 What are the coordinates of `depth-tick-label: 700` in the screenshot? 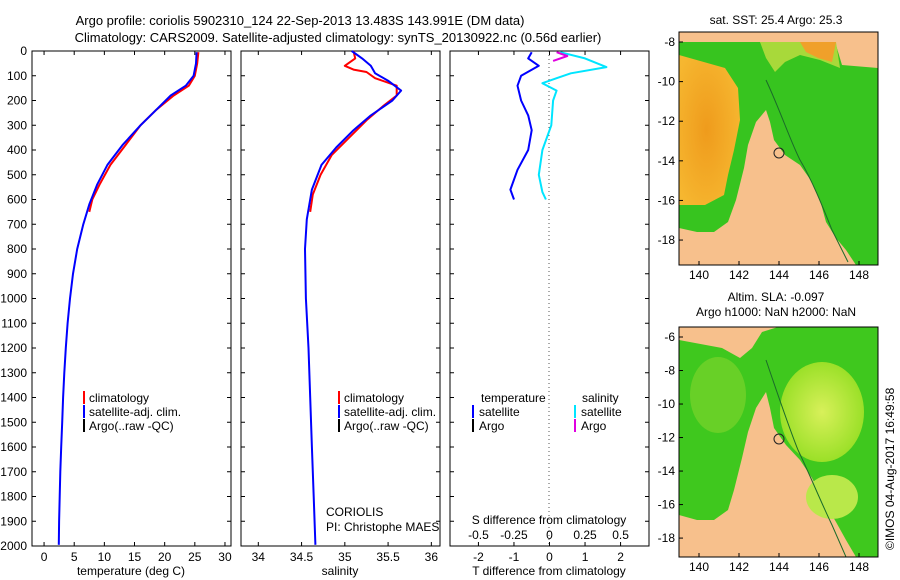 It's located at (17, 224).